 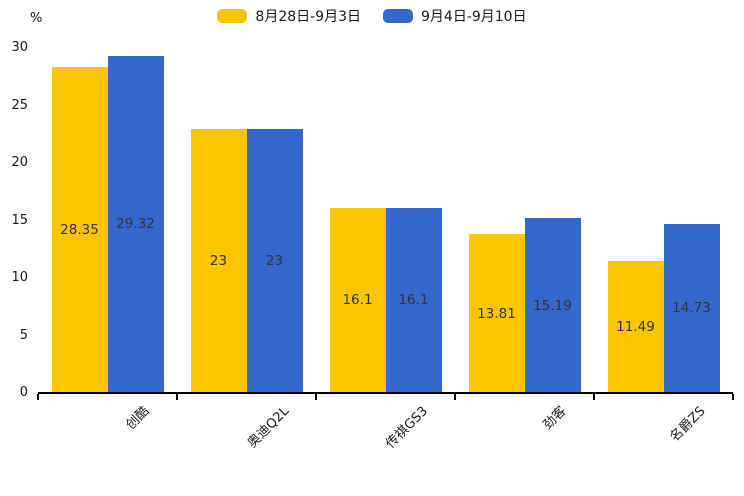 I want to click on y-tick-label: 25, so click(x=19, y=105).